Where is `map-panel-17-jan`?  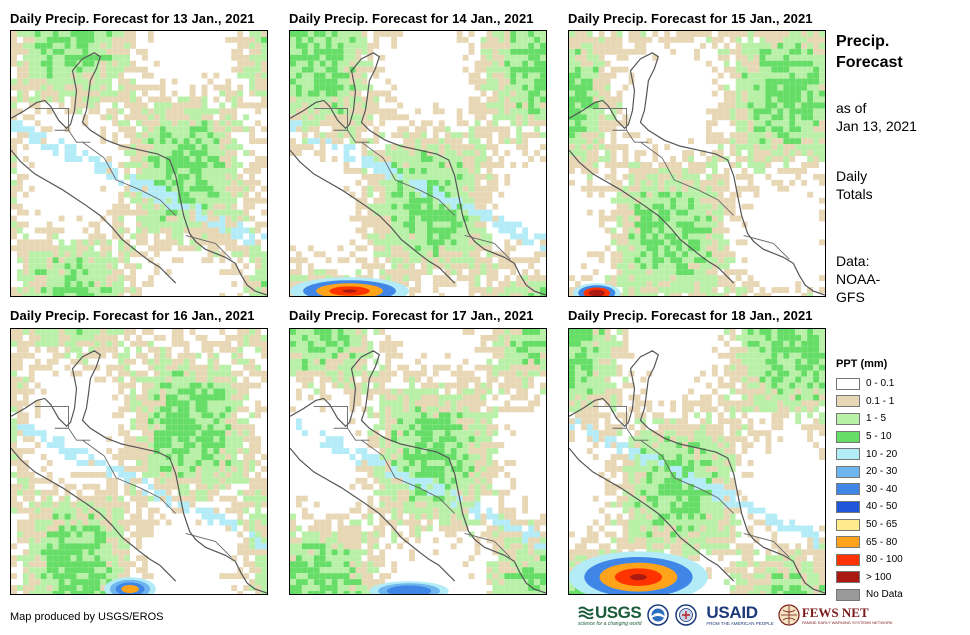 map-panel-17-jan is located at coordinates (418, 461).